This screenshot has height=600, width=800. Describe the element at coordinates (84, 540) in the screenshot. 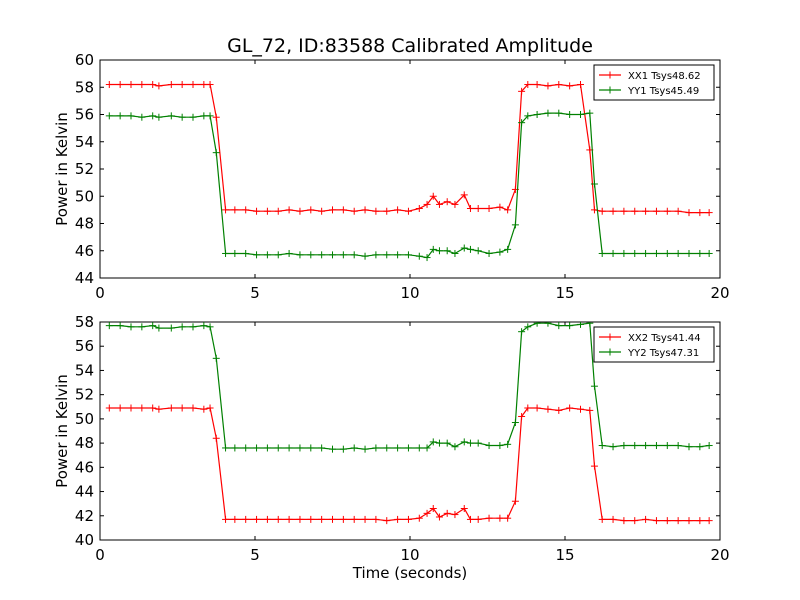

I see `y-tick-label: 40` at that location.